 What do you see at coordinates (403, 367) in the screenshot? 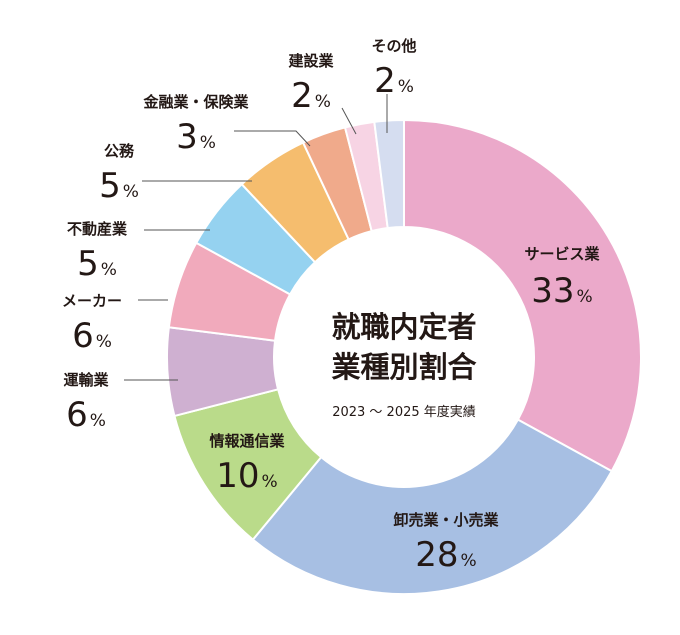
I see `chart-title-line-2: 業種別割合` at bounding box center [403, 367].